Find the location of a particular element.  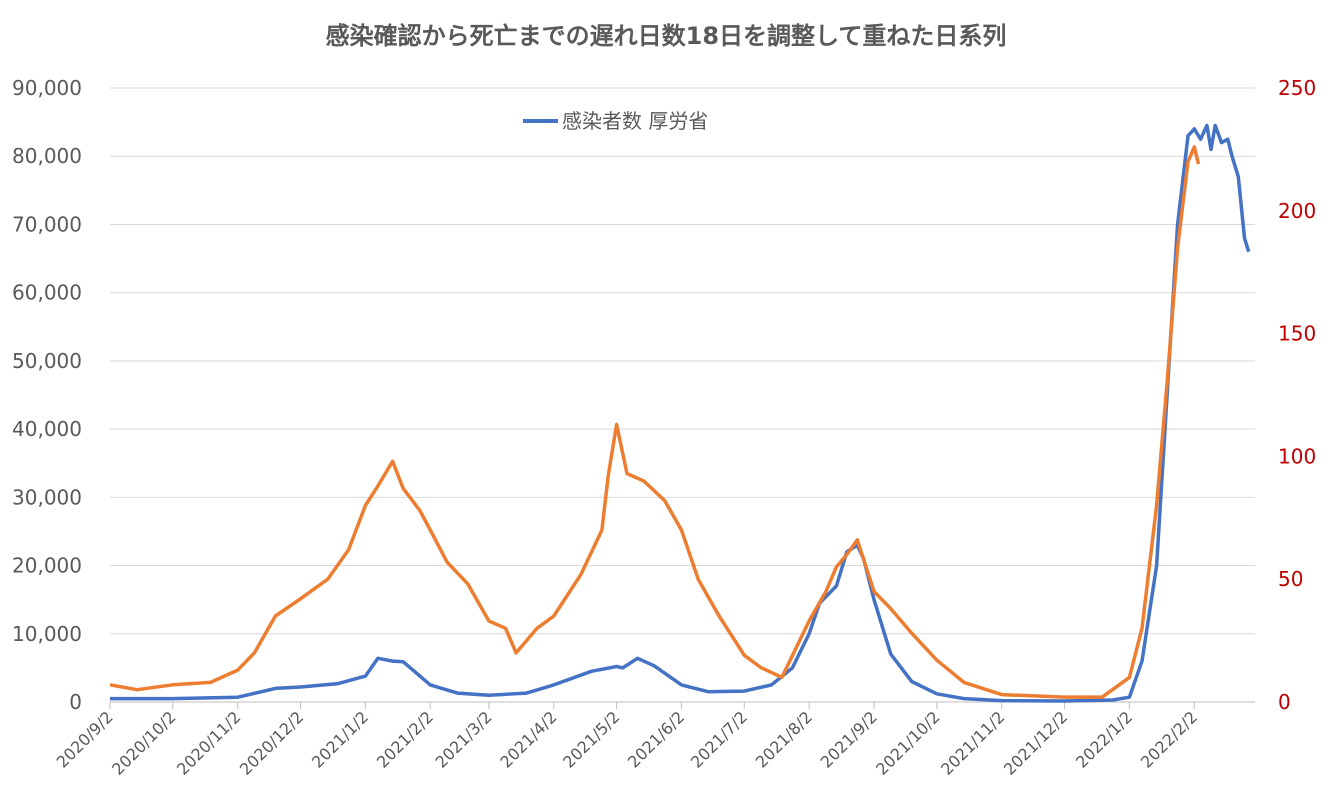

left-axis-tick-label: 20,000 is located at coordinates (47, 566).